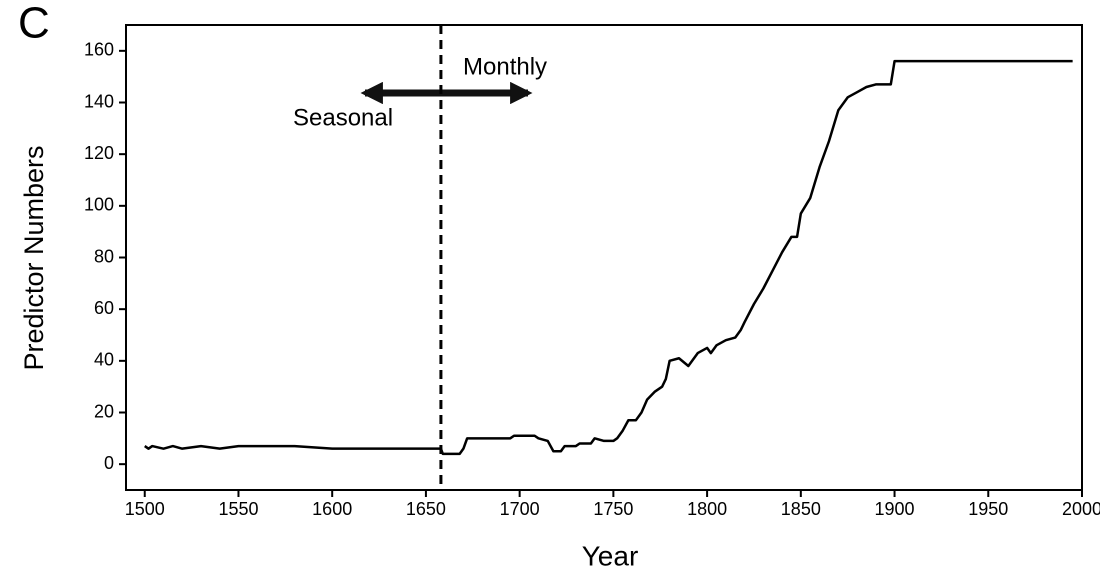 The height and width of the screenshot is (576, 1100). I want to click on x-tick-label: 1850, so click(801, 509).